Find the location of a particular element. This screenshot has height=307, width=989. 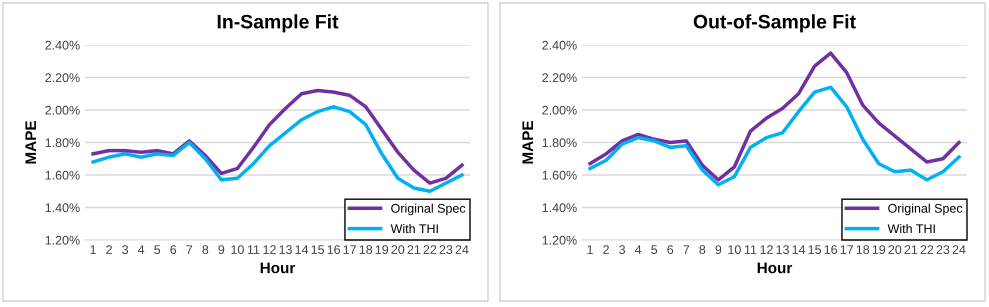

chart-title: Out-of-Sample Fit is located at coordinates (775, 23).